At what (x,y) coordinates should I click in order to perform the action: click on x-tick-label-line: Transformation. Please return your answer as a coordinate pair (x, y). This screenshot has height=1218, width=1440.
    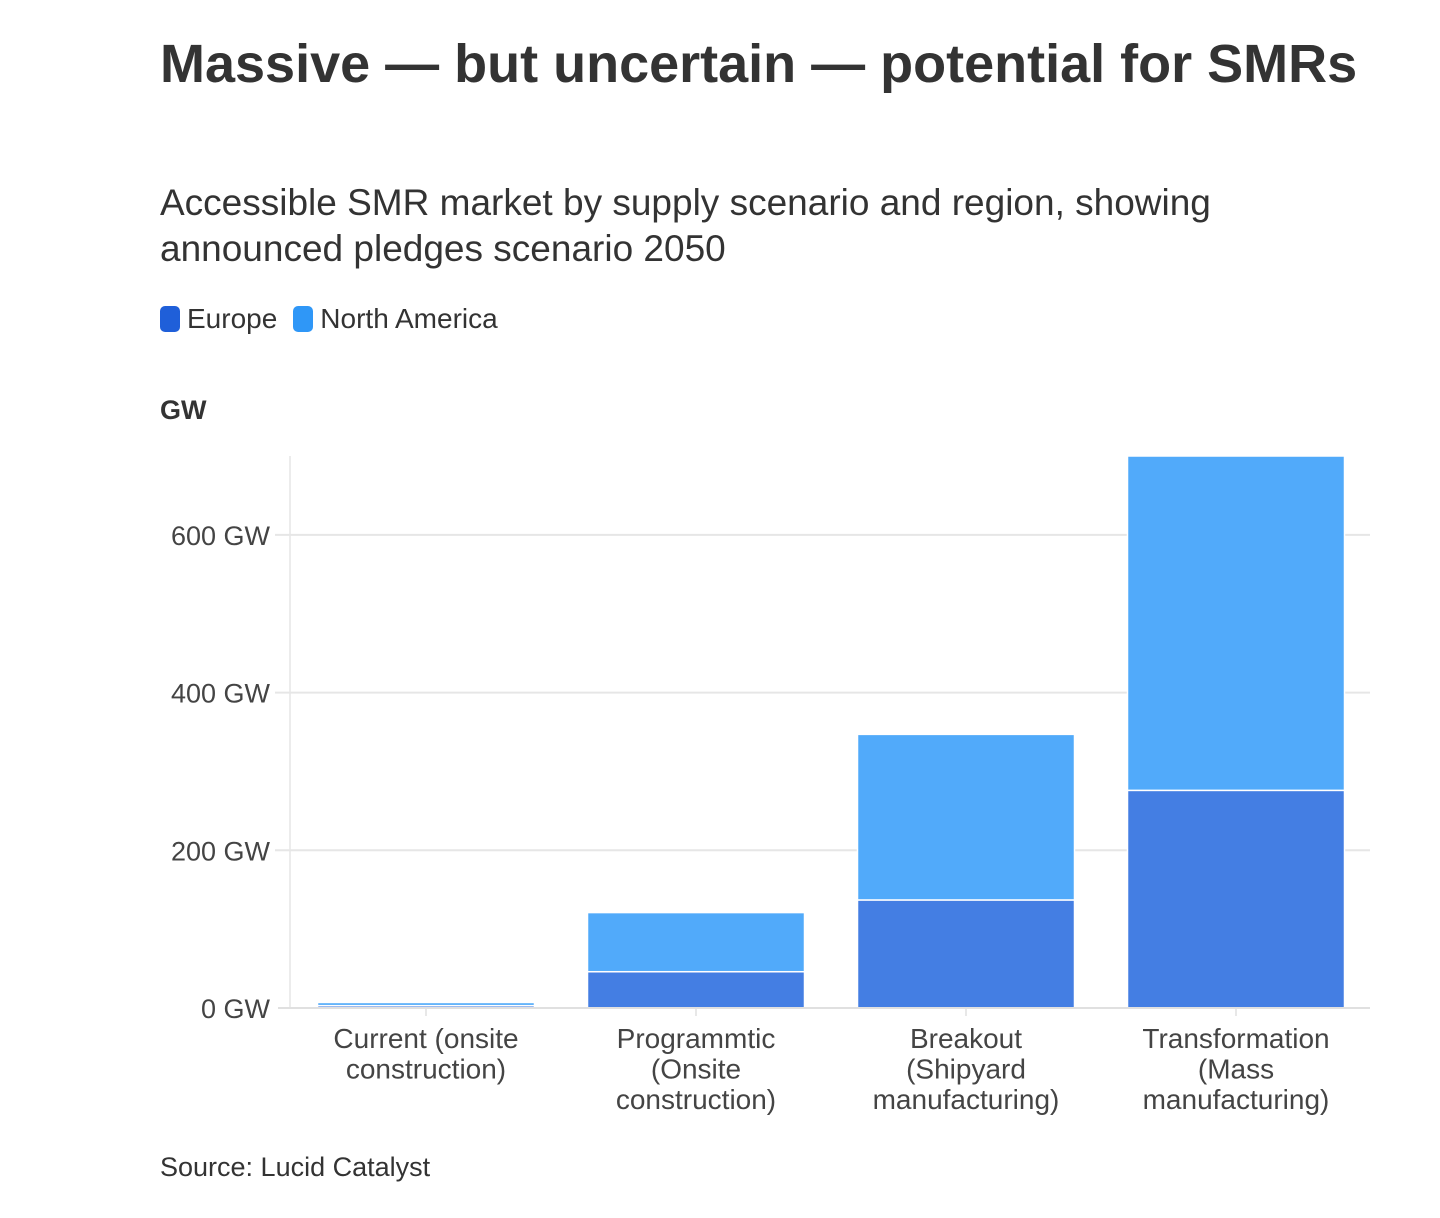
    Looking at the image, I should click on (1235, 1038).